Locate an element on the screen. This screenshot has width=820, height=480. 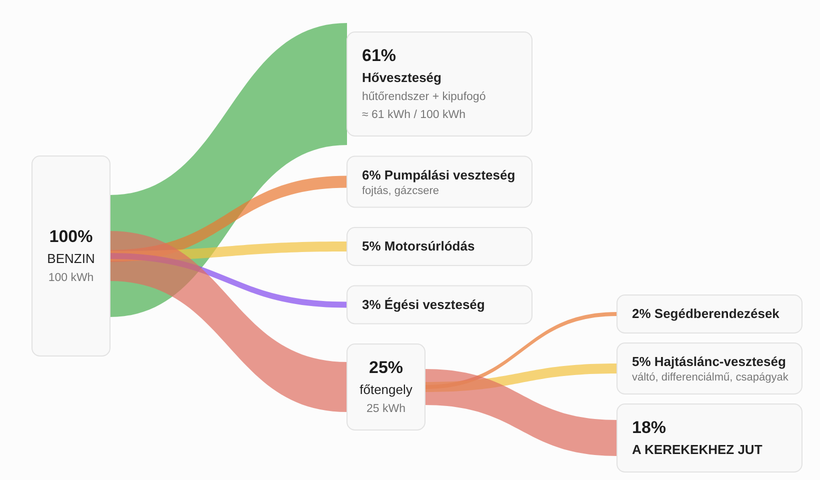
category-label: Segédberendezések is located at coordinates (717, 313).